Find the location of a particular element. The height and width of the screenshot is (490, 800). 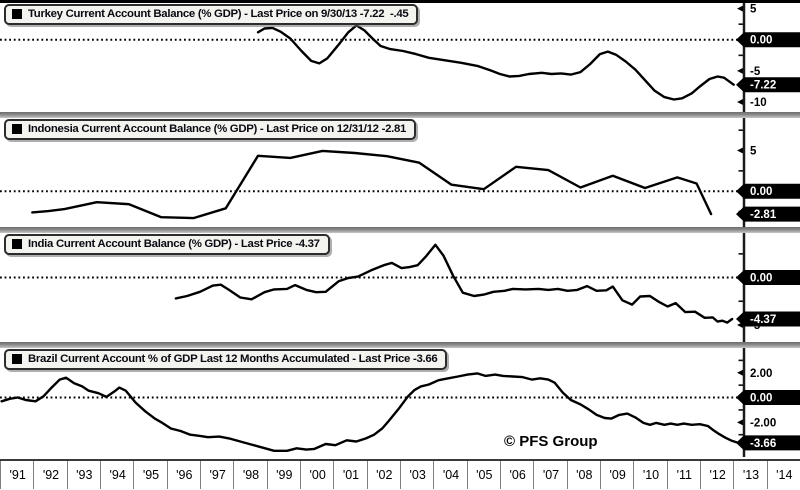

year-label: '94 is located at coordinates (117, 475).